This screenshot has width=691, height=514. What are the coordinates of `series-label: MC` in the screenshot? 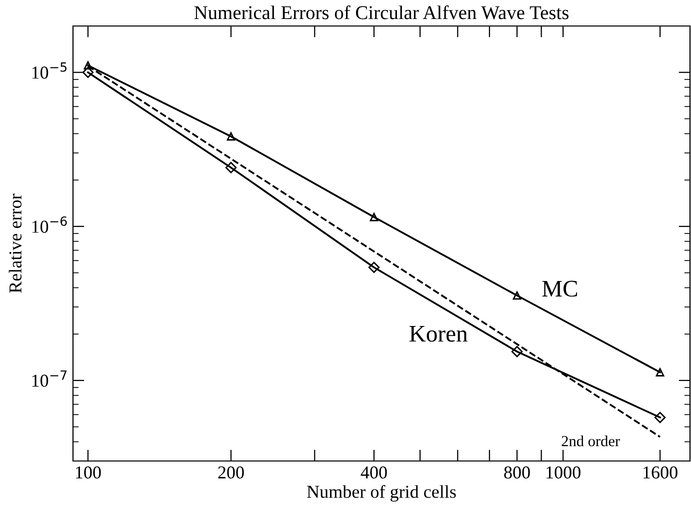 It's located at (559, 288).